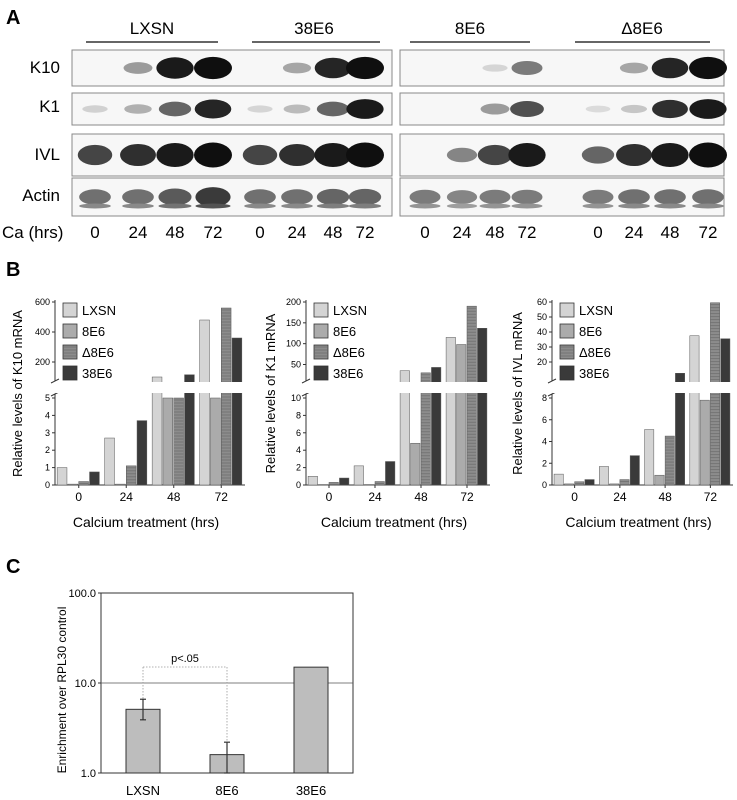 This screenshot has height=800, width=737. Describe the element at coordinates (642, 28) in the screenshot. I see `group-label-d8e6: Δ8E6` at that location.